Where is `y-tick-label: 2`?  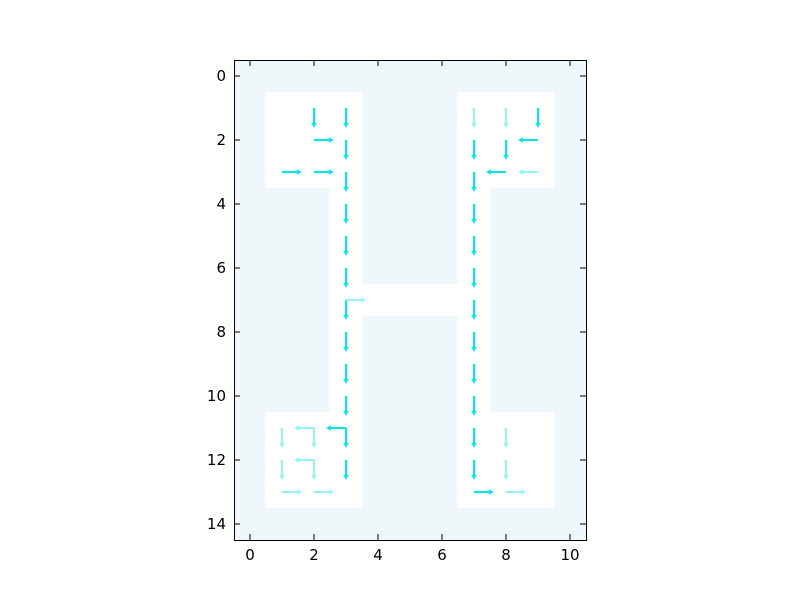
y-tick-label: 2 is located at coordinates (221, 140).